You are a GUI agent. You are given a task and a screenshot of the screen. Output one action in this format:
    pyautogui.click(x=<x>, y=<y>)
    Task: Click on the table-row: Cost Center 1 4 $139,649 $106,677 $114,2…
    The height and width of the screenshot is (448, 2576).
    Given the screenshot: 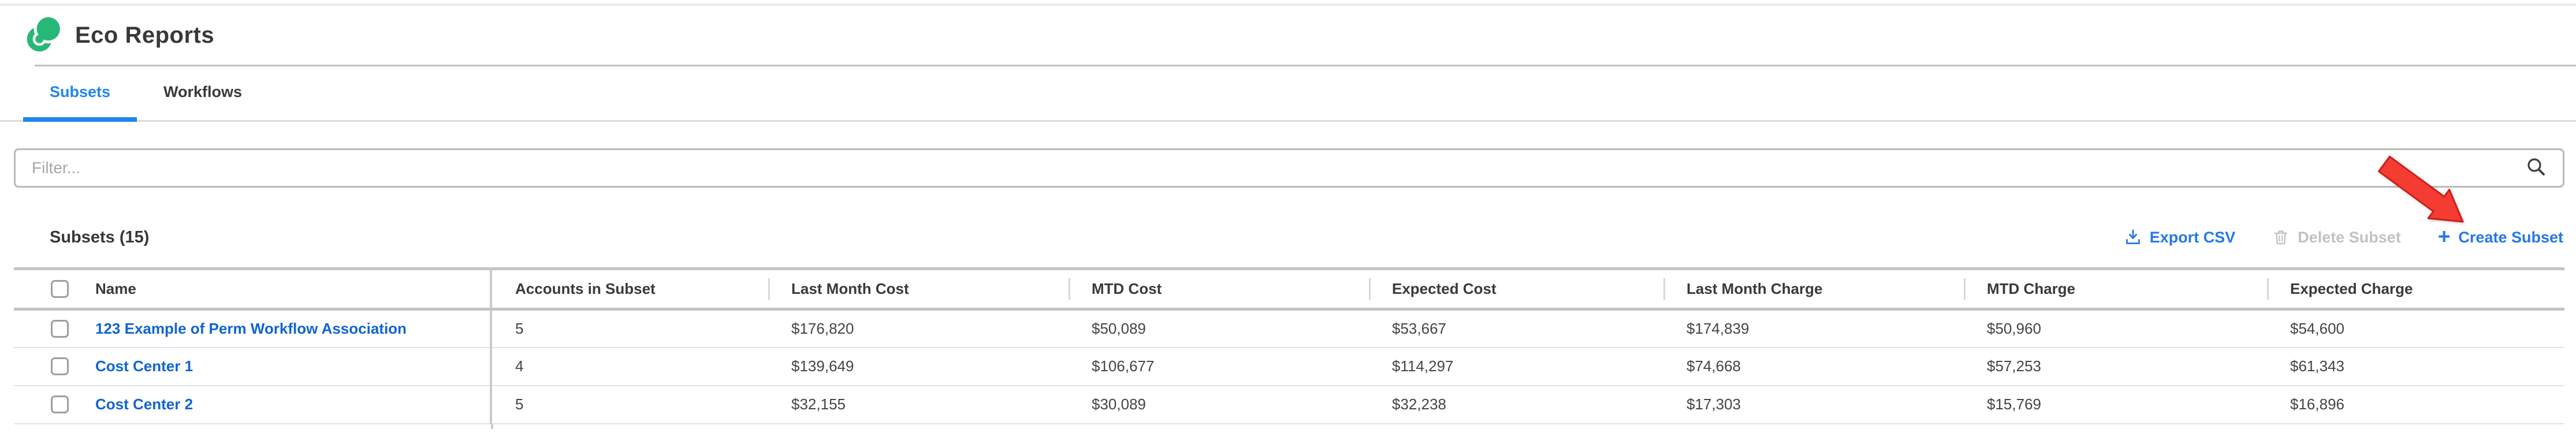 What is the action you would take?
    pyautogui.click(x=1289, y=366)
    